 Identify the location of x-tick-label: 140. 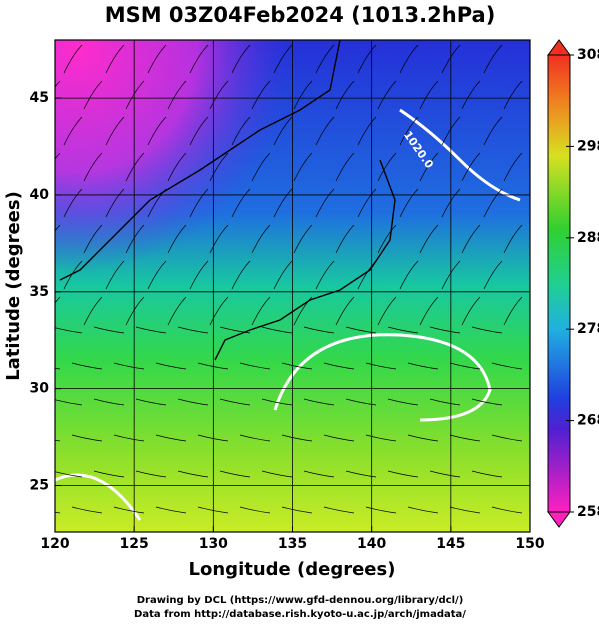
(371, 544).